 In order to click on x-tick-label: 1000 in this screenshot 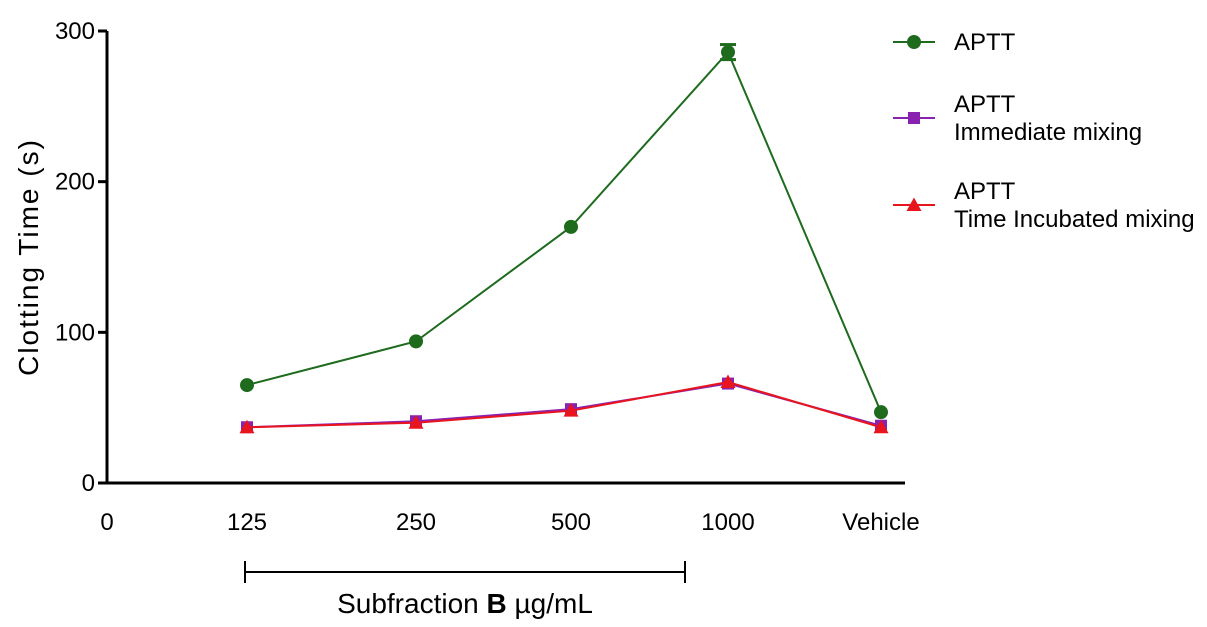, I will do `click(727, 522)`.